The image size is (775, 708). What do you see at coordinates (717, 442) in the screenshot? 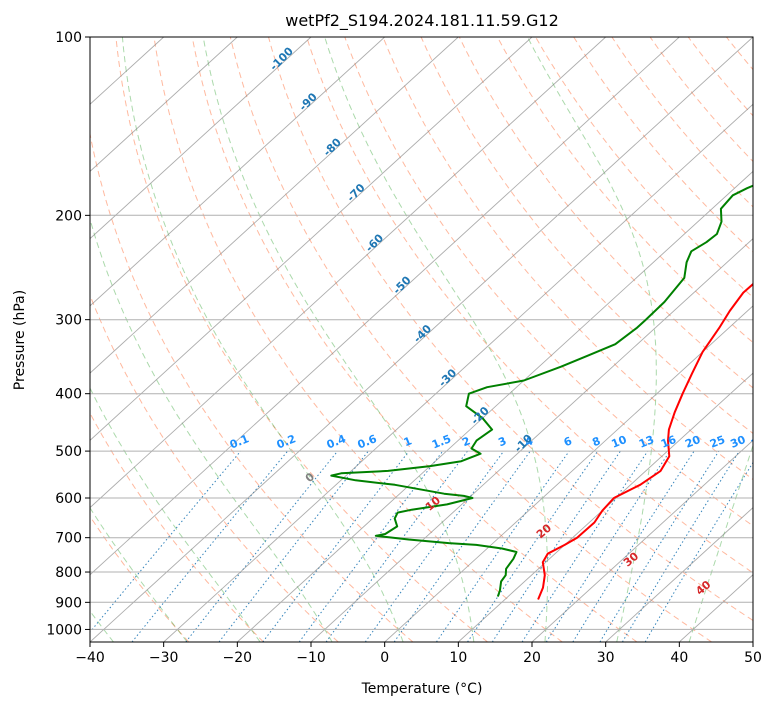
I see `mixing-ratio-label: 25` at bounding box center [717, 442].